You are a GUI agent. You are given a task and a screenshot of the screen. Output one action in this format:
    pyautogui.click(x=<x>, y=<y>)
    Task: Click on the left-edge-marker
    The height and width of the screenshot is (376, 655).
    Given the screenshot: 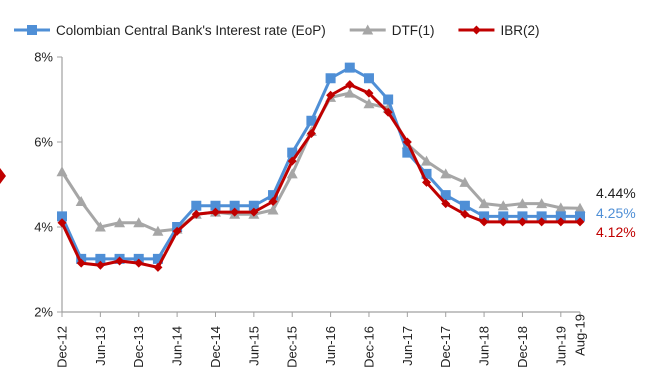 What is the action you would take?
    pyautogui.click(x=3, y=176)
    